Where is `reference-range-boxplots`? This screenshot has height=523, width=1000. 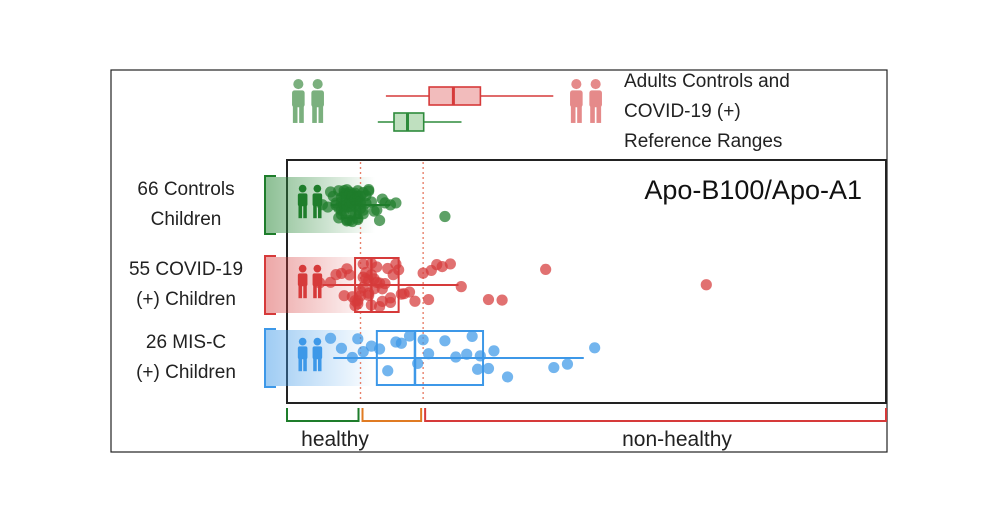
reference-range-boxplots is located at coordinates (465, 109).